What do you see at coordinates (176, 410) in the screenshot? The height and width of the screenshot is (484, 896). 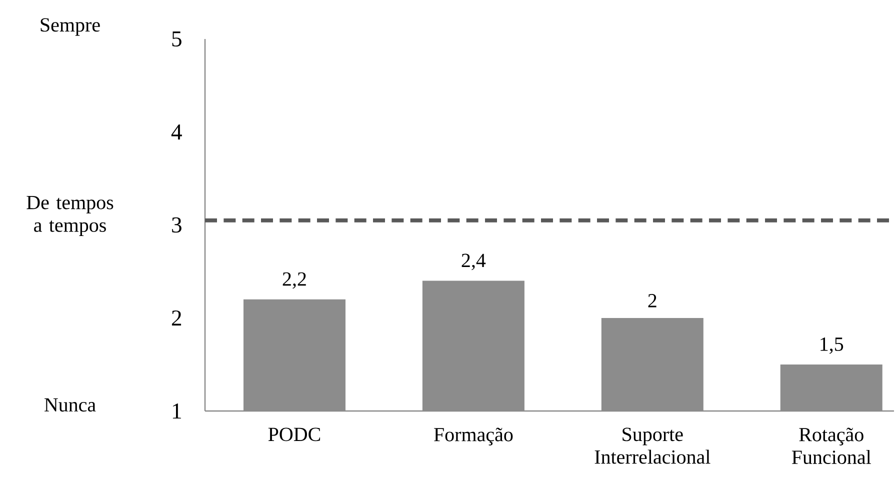 I see `y-tick-label: 1` at bounding box center [176, 410].